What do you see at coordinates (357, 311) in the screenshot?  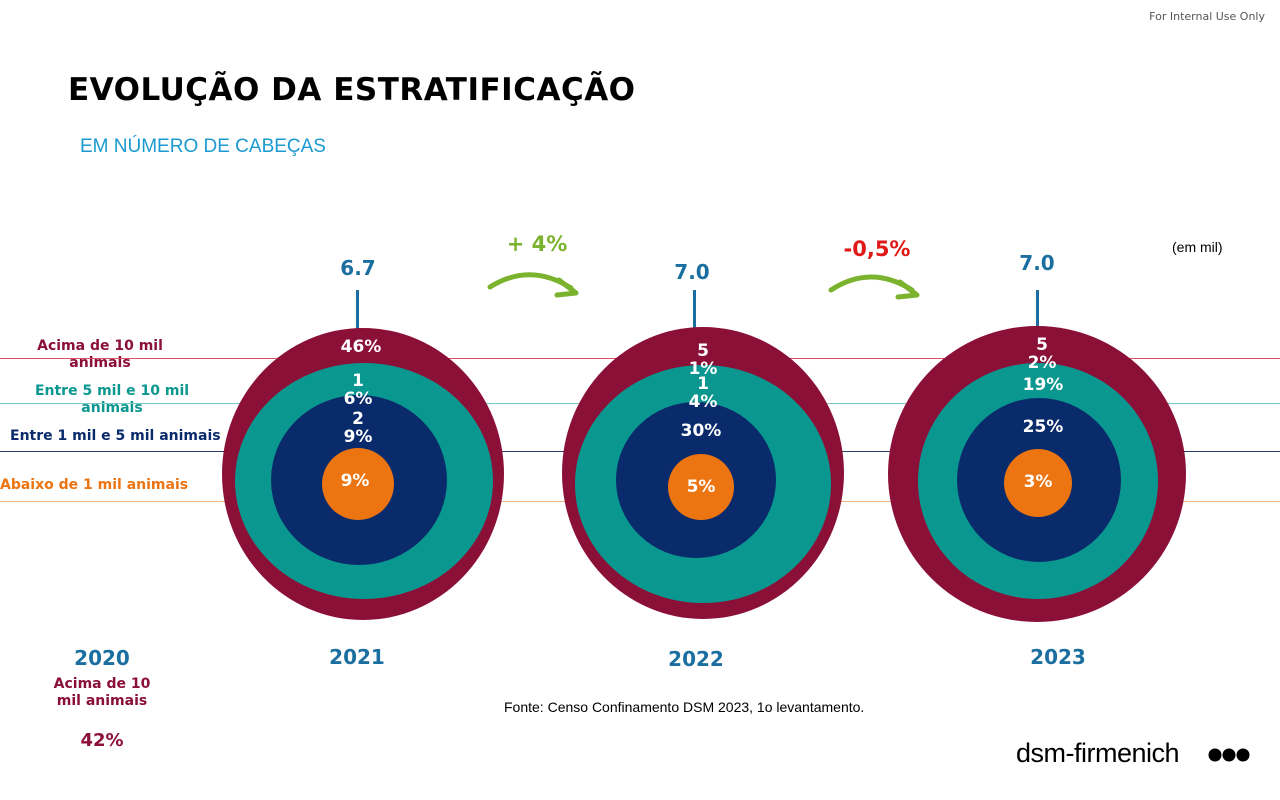 I see `total-connector-2021` at bounding box center [357, 311].